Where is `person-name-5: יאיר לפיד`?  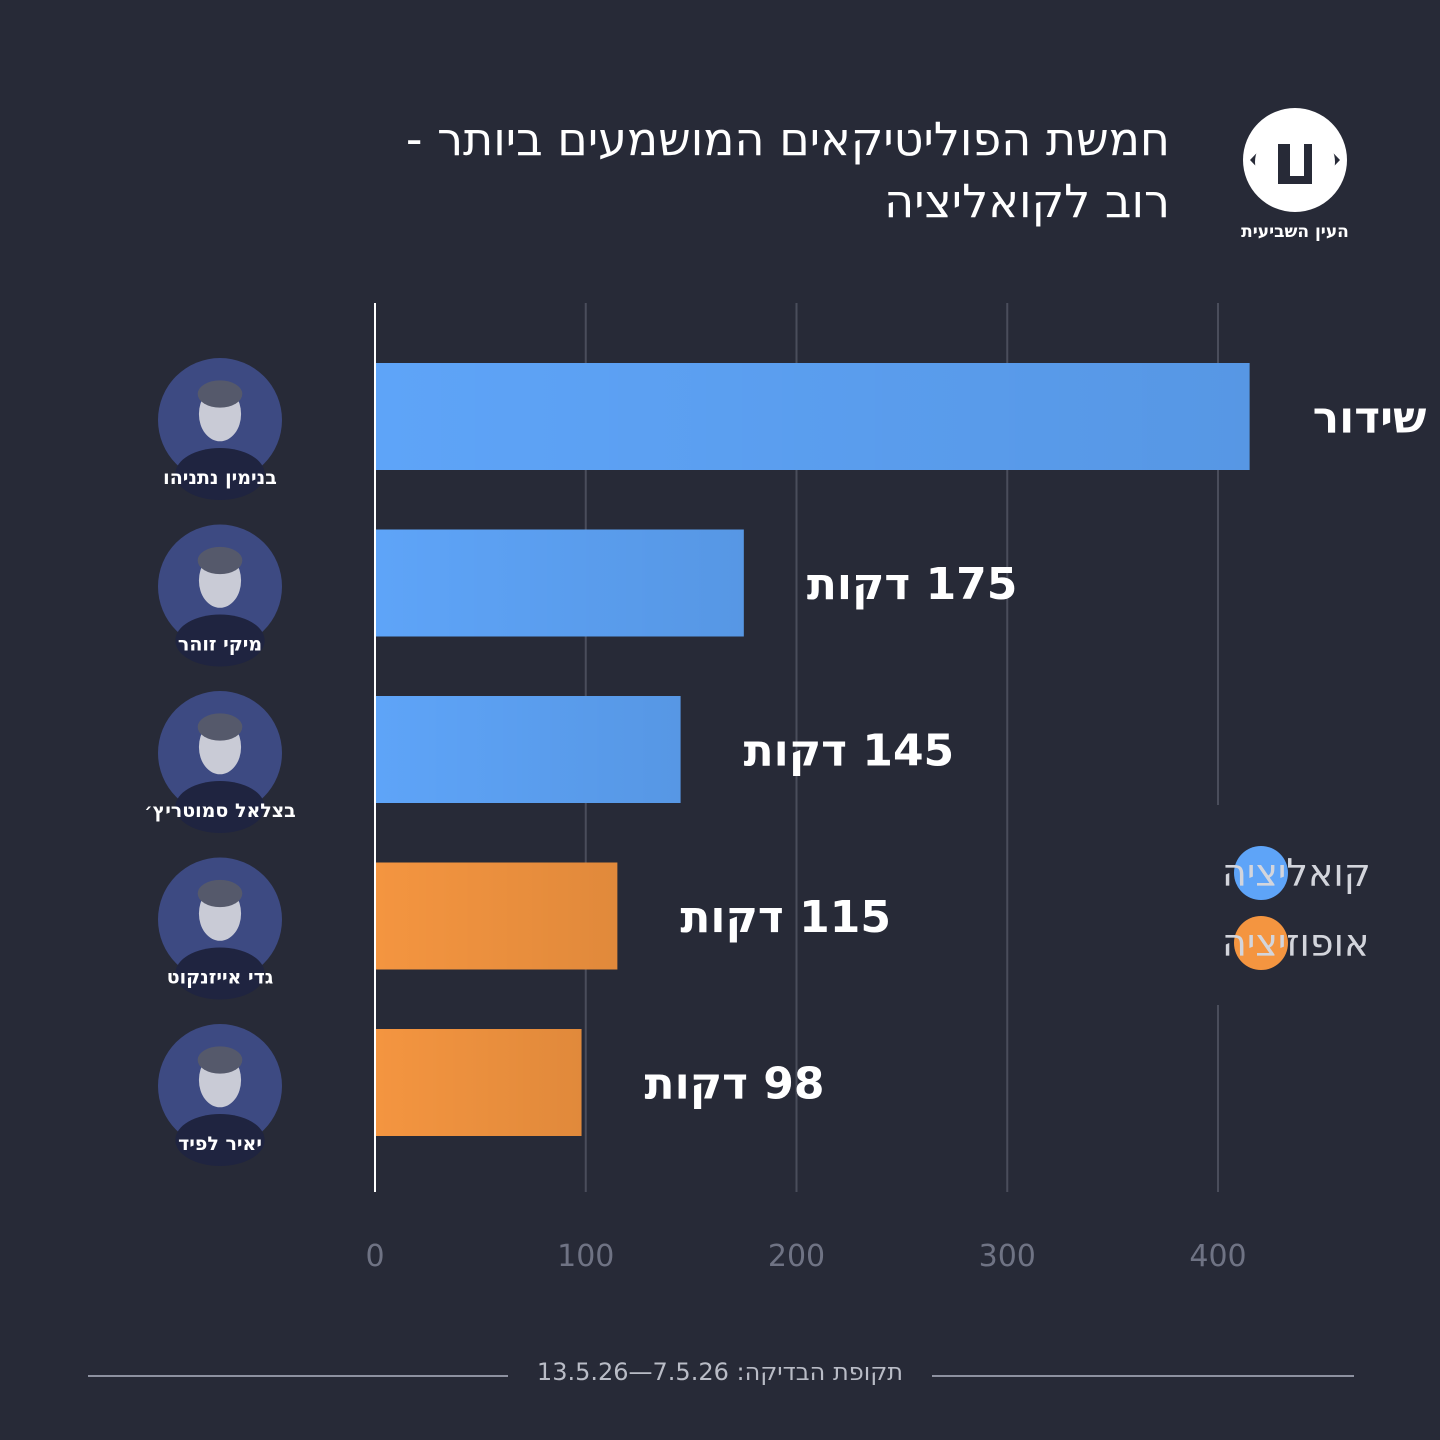 person-name-5: יאיר לפיד is located at coordinates (220, 1144).